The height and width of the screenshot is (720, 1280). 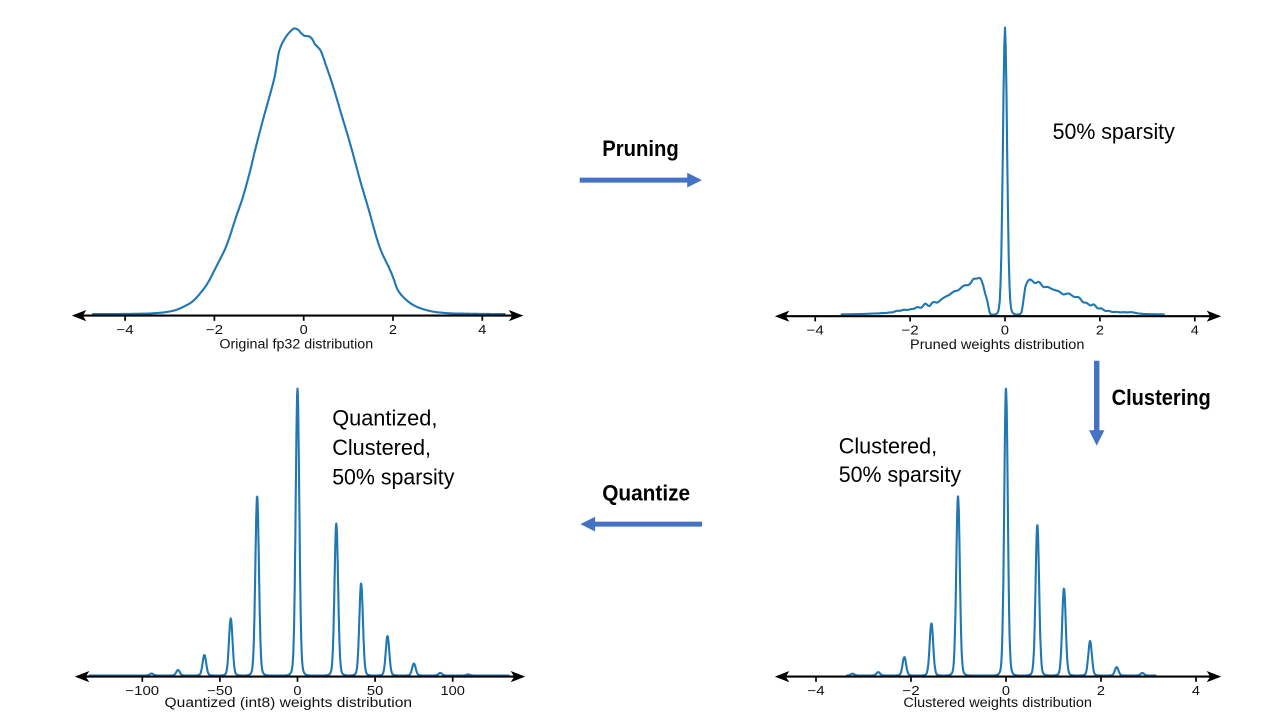 What do you see at coordinates (220, 690) in the screenshot?
I see `svg-text: −50` at bounding box center [220, 690].